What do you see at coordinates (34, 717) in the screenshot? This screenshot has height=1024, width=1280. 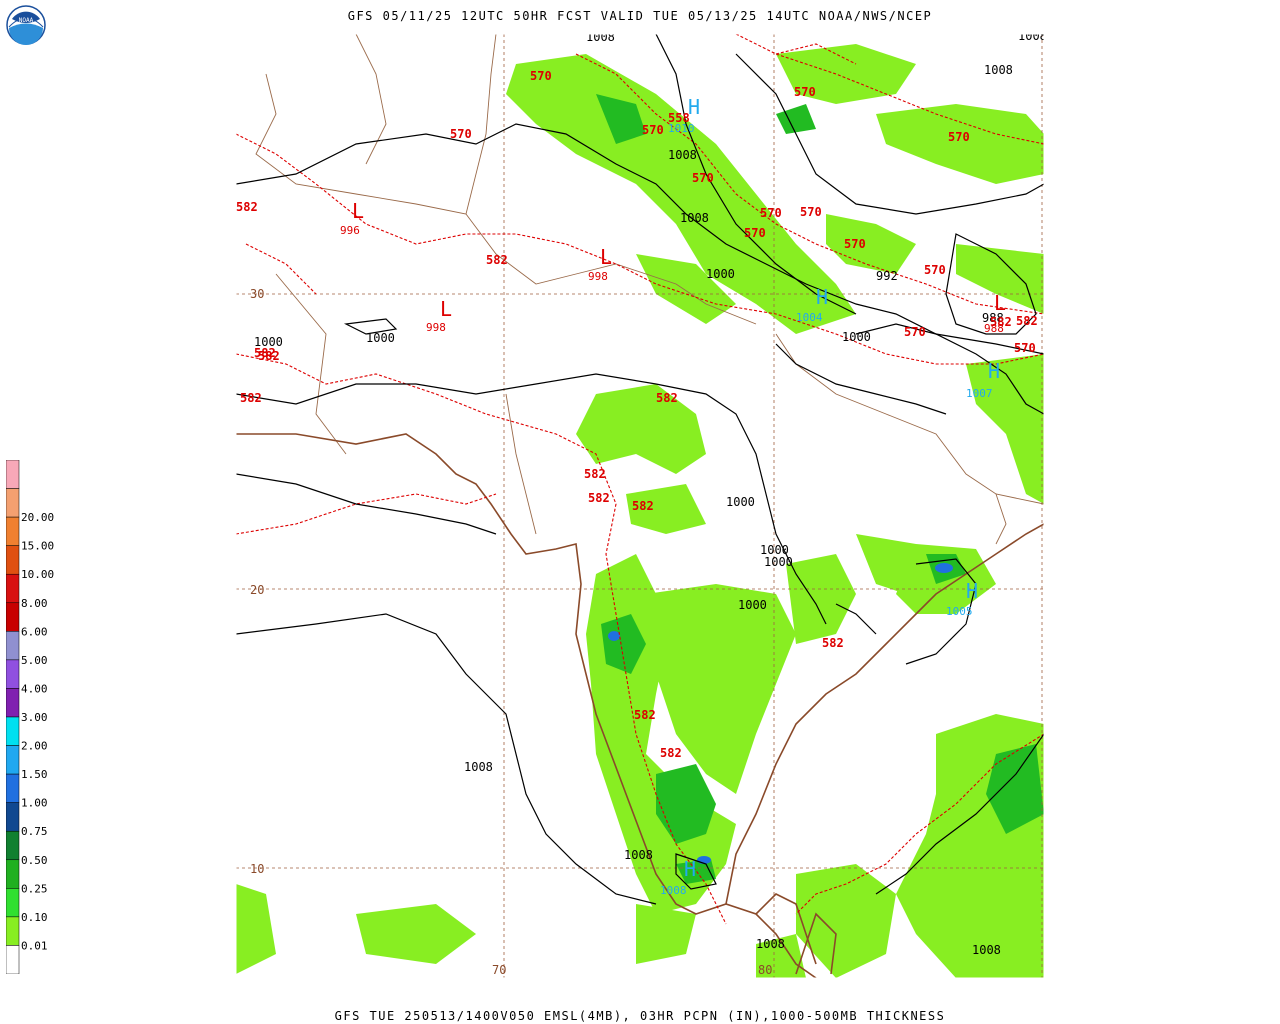 I see `legend-label: 3.00` at bounding box center [34, 717].